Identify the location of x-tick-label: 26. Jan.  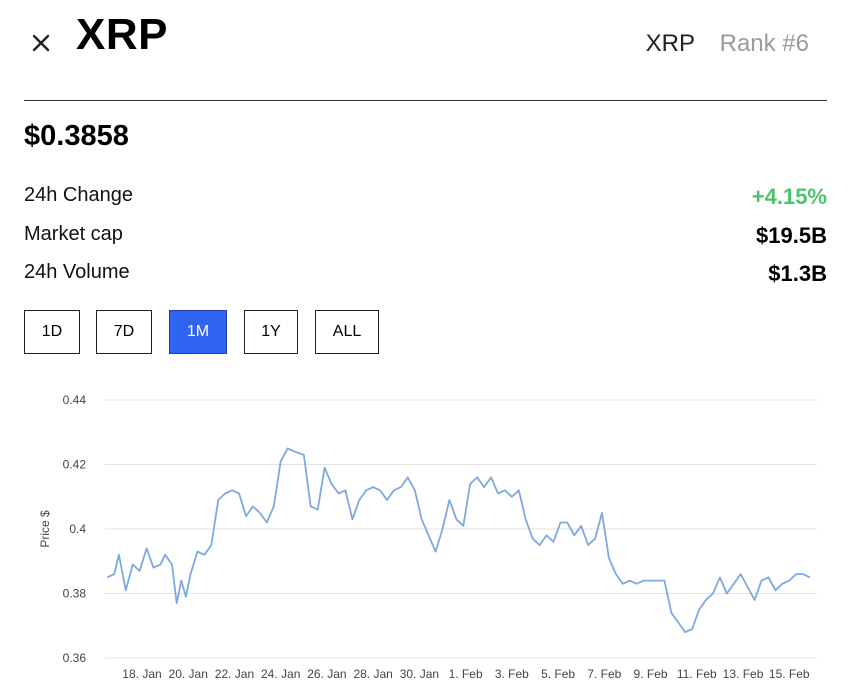
(326, 674).